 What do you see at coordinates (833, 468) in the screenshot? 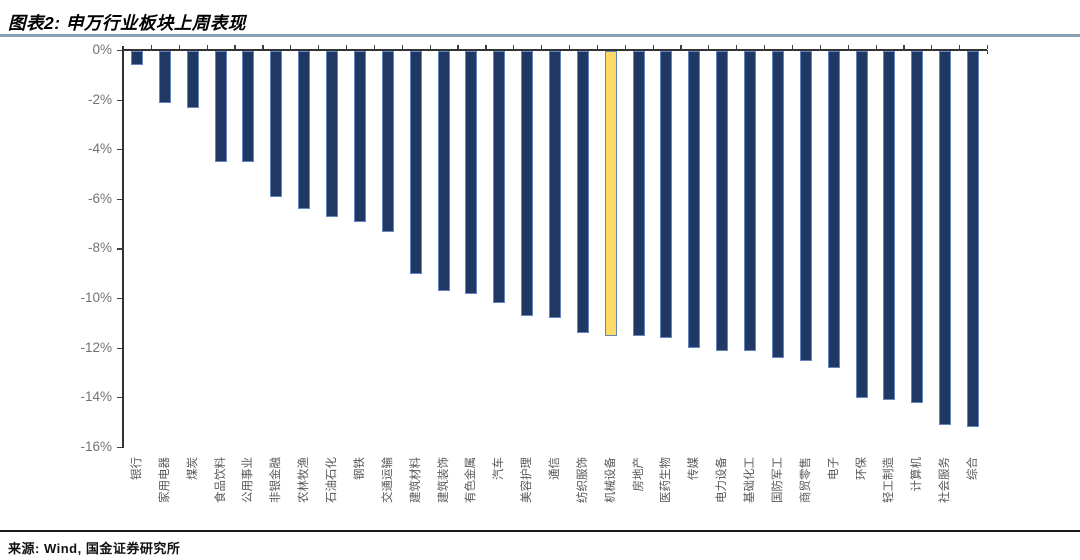
I see `category-label: 电子` at bounding box center [833, 468].